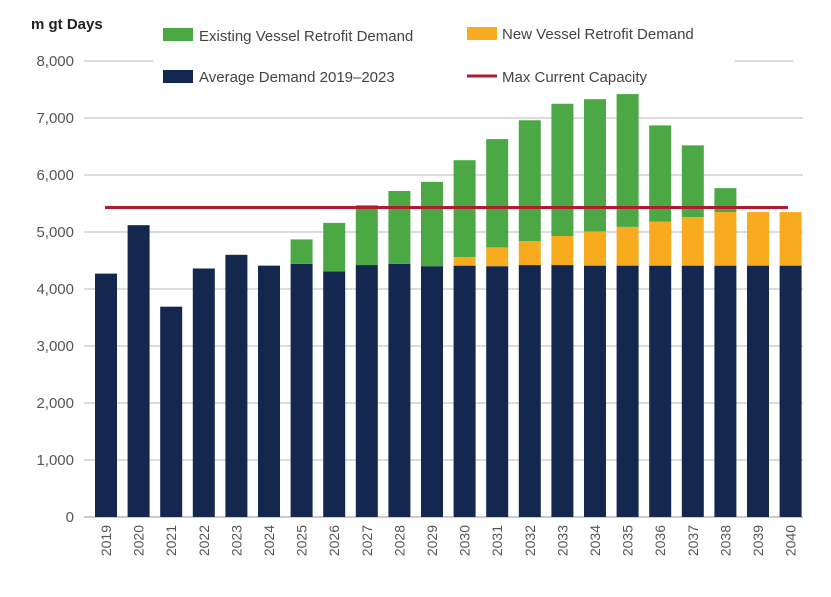 The width and height of the screenshot is (831, 597). What do you see at coordinates (306, 36) in the screenshot?
I see `legend-label-existing: Existing Vessel Retrofit Demand` at bounding box center [306, 36].